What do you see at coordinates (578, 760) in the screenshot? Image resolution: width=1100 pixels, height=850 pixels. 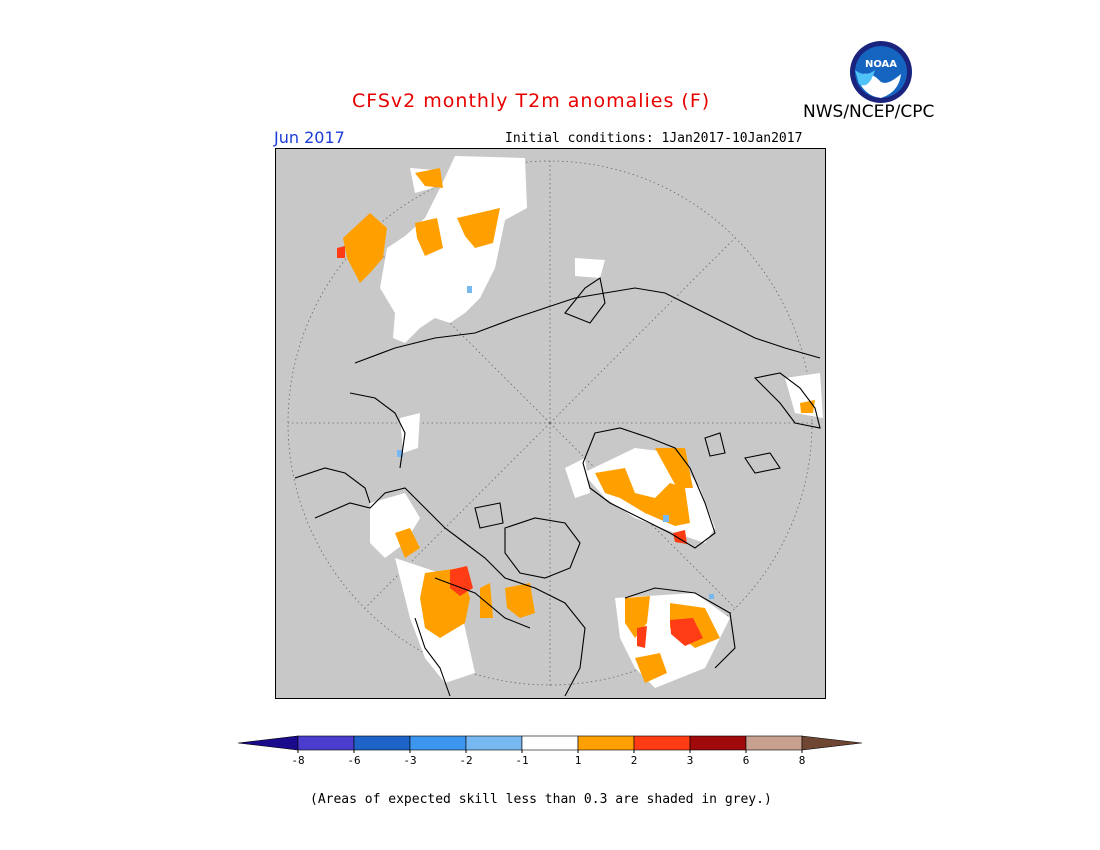 I see `colorbar-tick-label: 1` at bounding box center [578, 760].